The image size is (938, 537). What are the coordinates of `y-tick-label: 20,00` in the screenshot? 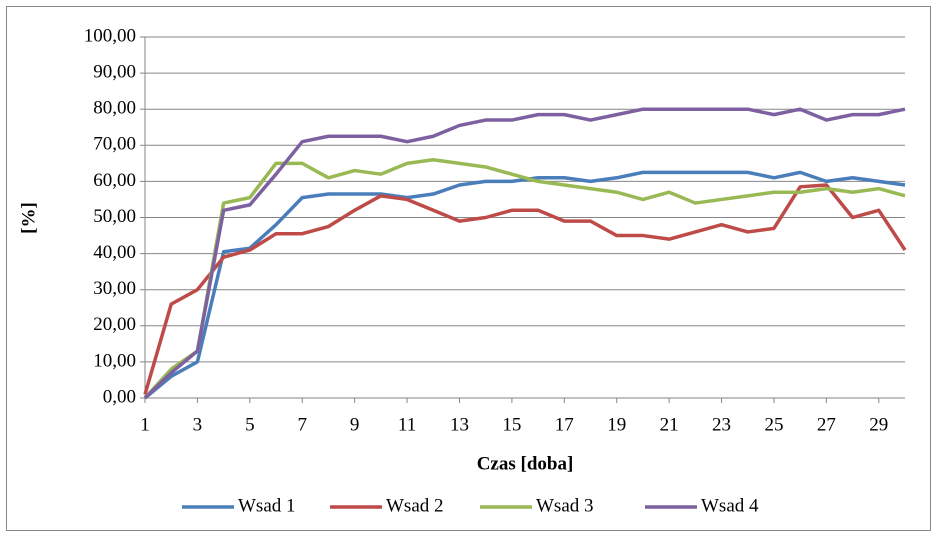 It's located at (114, 324).